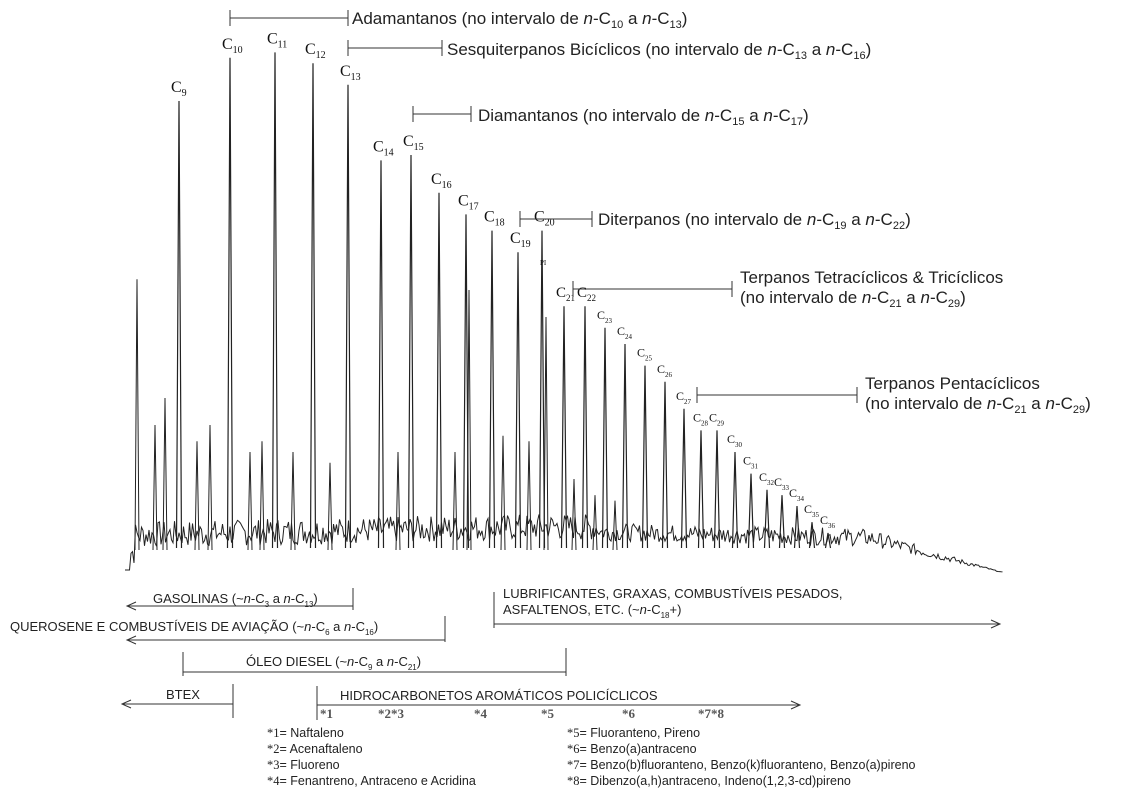 The width and height of the screenshot is (1145, 790). Describe the element at coordinates (767, 519) in the screenshot. I see `peak-c32` at that location.